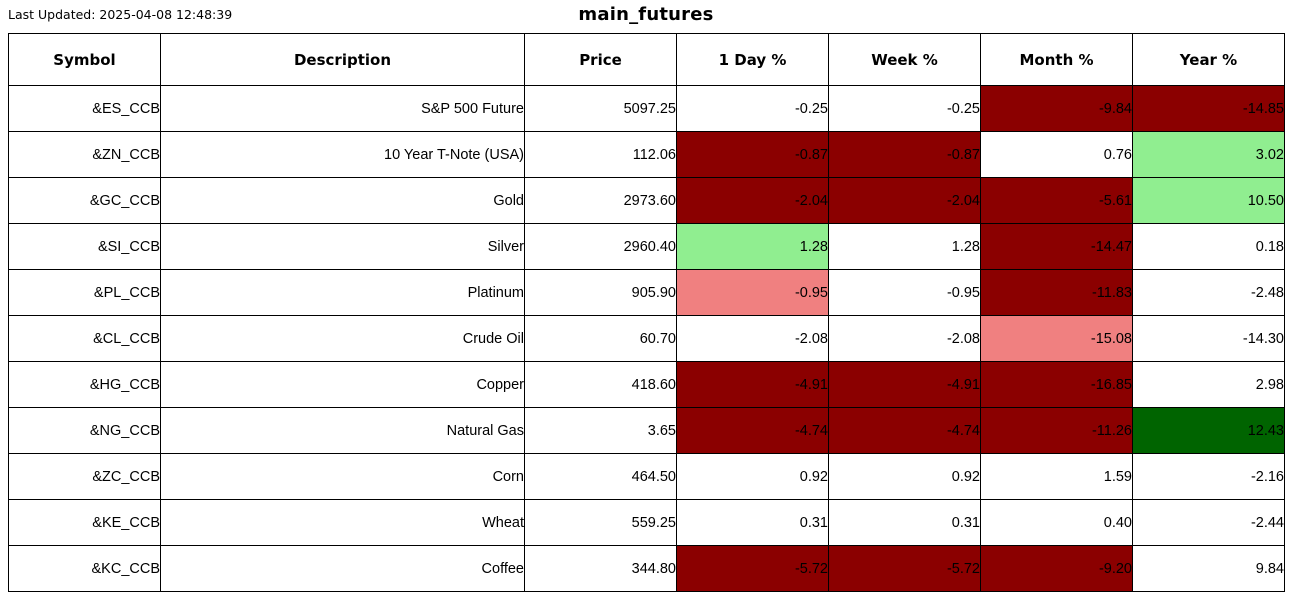 The height and width of the screenshot is (604, 1292). Describe the element at coordinates (1056, 568) in the screenshot. I see `month-change-cell: -9.20` at that location.